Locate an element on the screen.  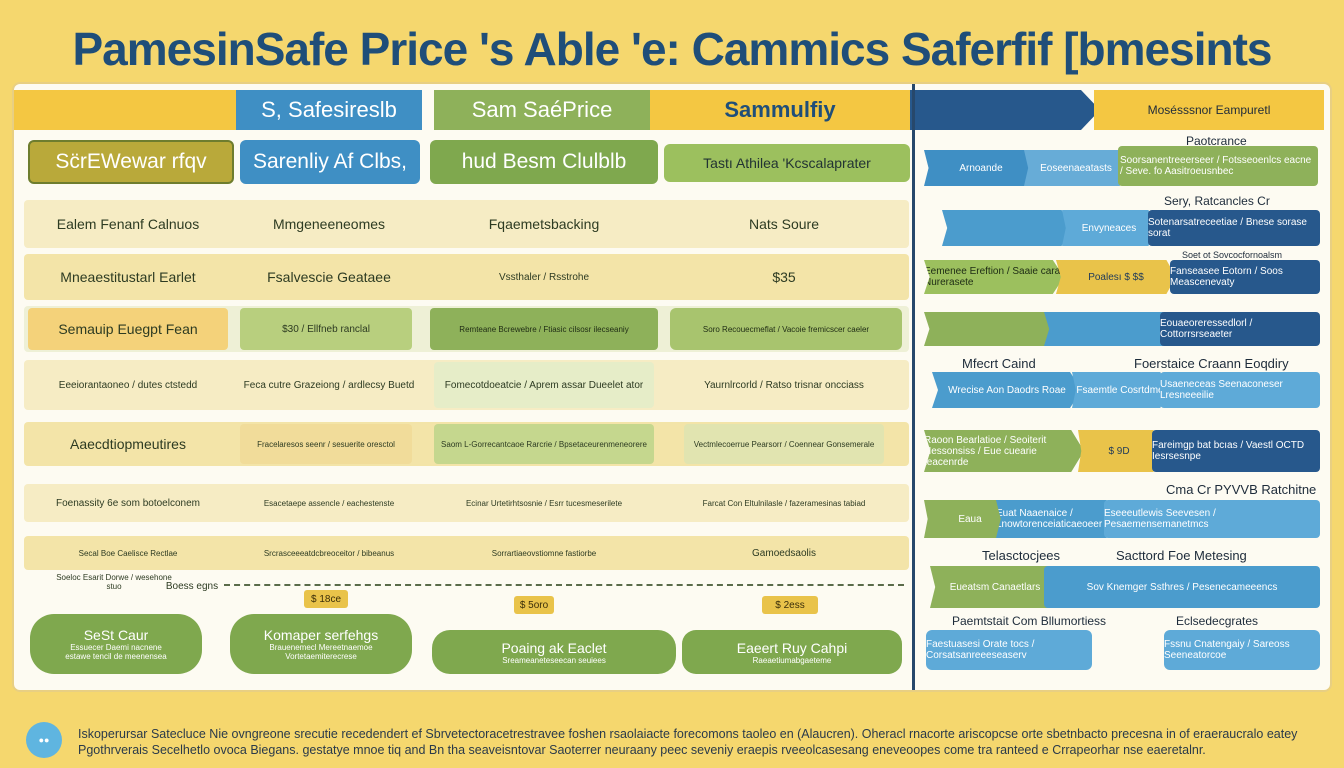
row4-c1: Feca cutre Grazeiong / ardlecsy Buetd is located at coordinates (329, 385).